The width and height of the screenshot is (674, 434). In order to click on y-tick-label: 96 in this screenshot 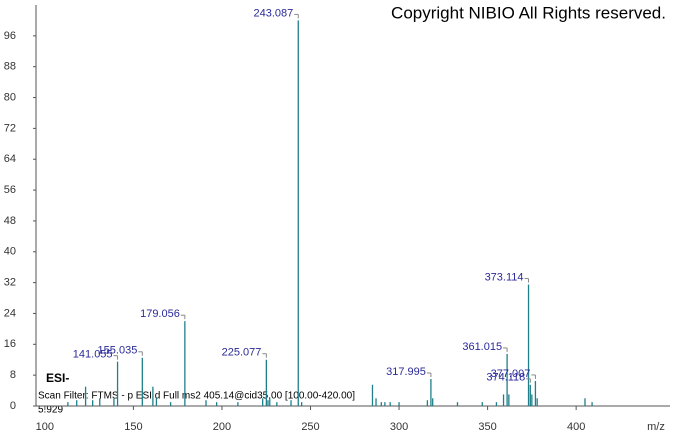, I will do `click(10, 36)`.